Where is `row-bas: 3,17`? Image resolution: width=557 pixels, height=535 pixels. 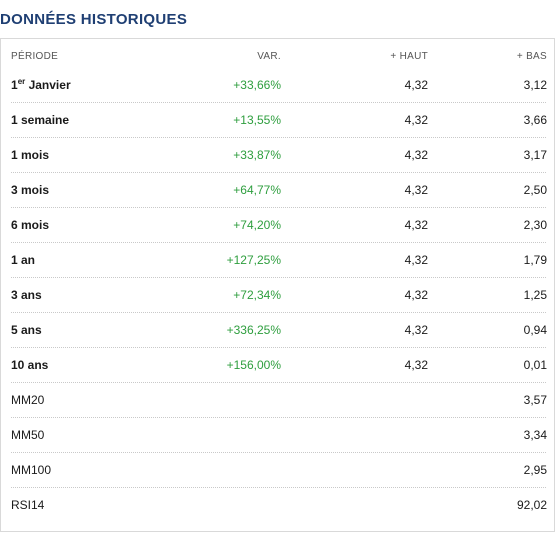 row-bas: 3,17 is located at coordinates (535, 155).